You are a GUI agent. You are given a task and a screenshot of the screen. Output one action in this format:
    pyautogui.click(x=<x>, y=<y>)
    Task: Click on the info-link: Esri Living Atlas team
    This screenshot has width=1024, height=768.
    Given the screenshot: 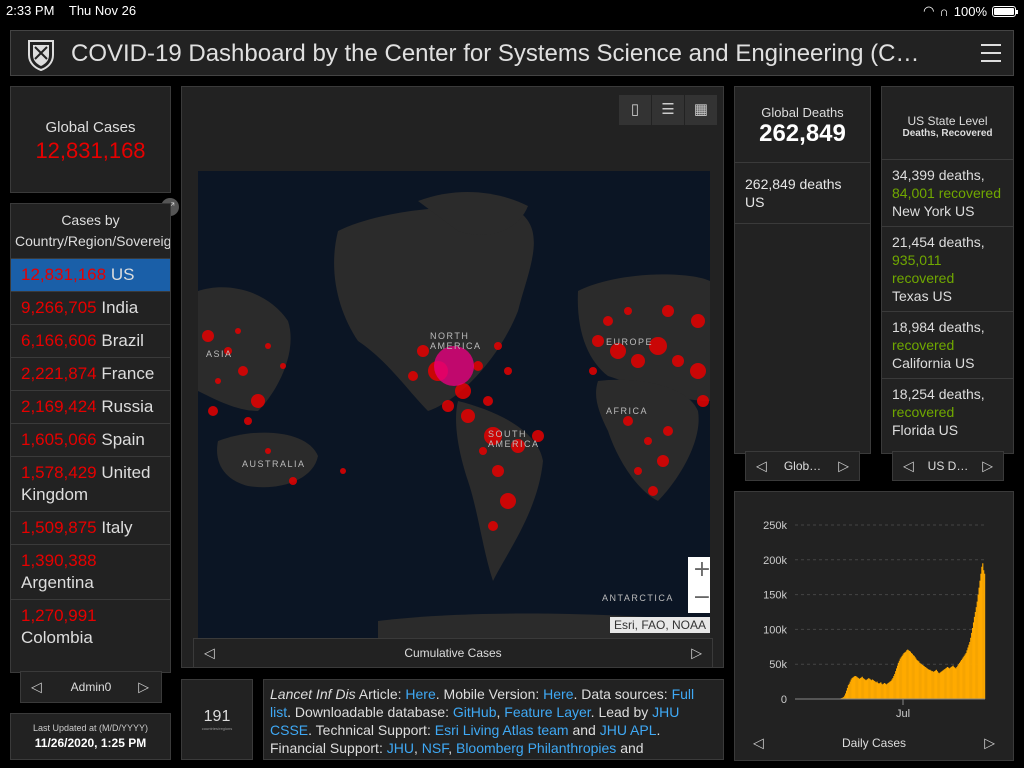 What is the action you would take?
    pyautogui.click(x=501, y=730)
    